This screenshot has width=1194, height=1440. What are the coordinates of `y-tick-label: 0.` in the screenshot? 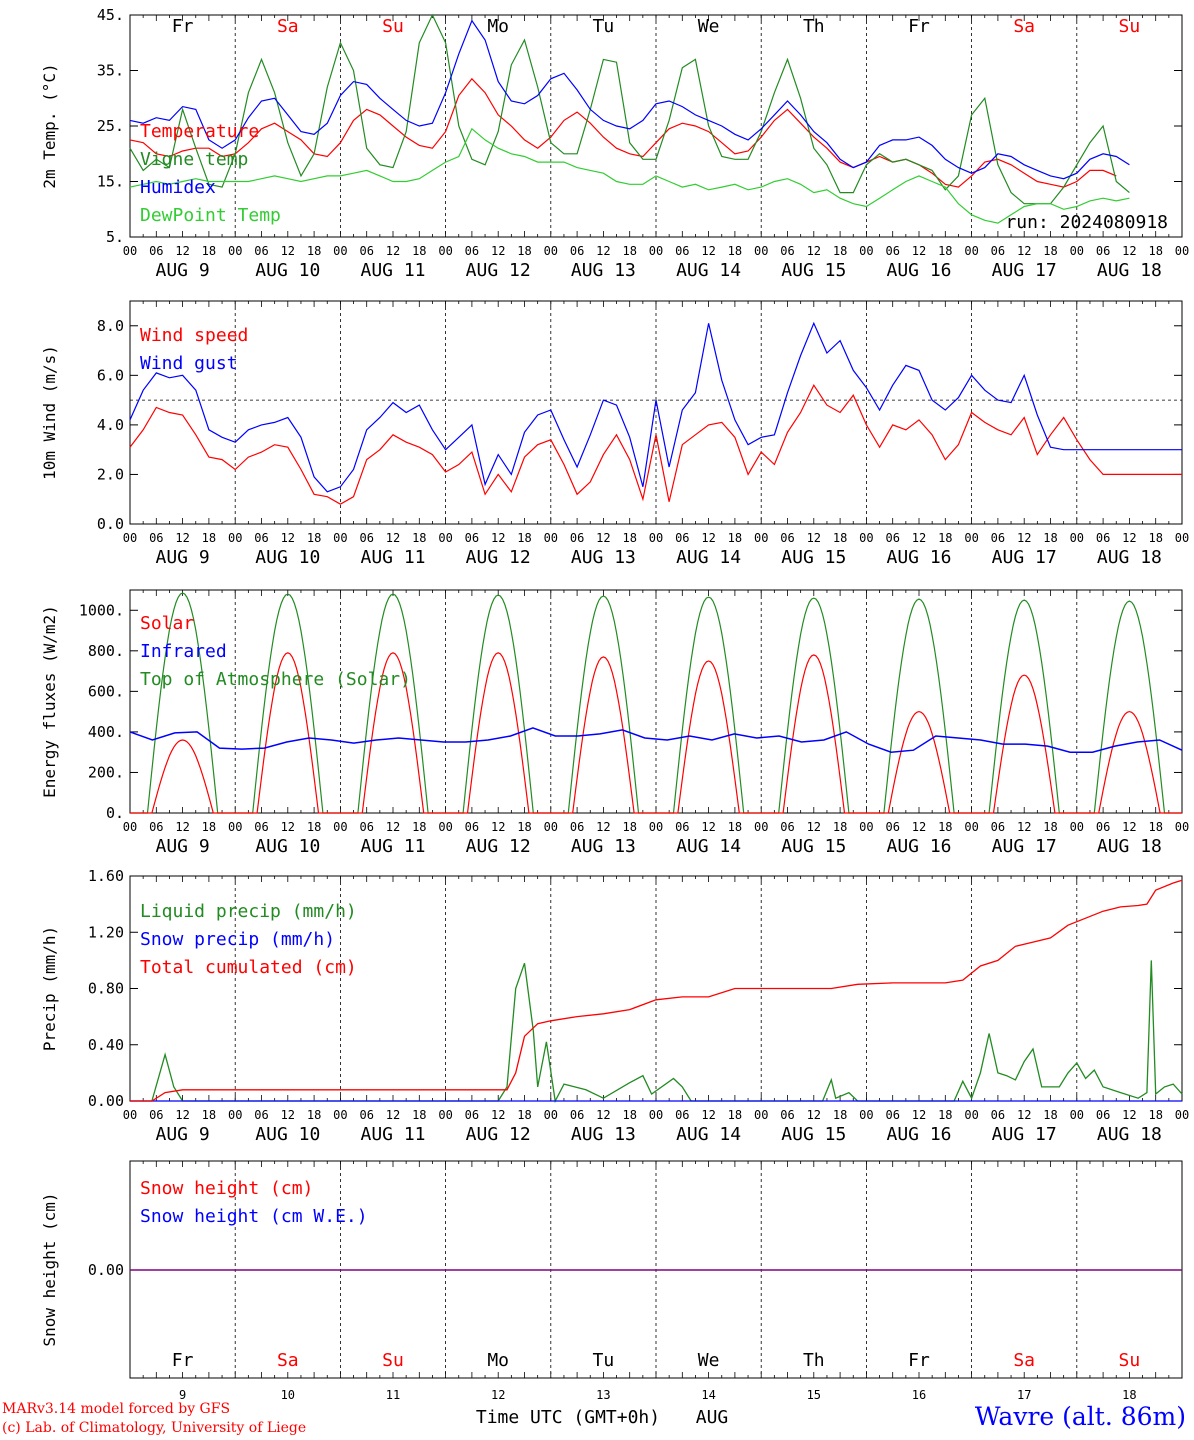 It's located at (115, 813).